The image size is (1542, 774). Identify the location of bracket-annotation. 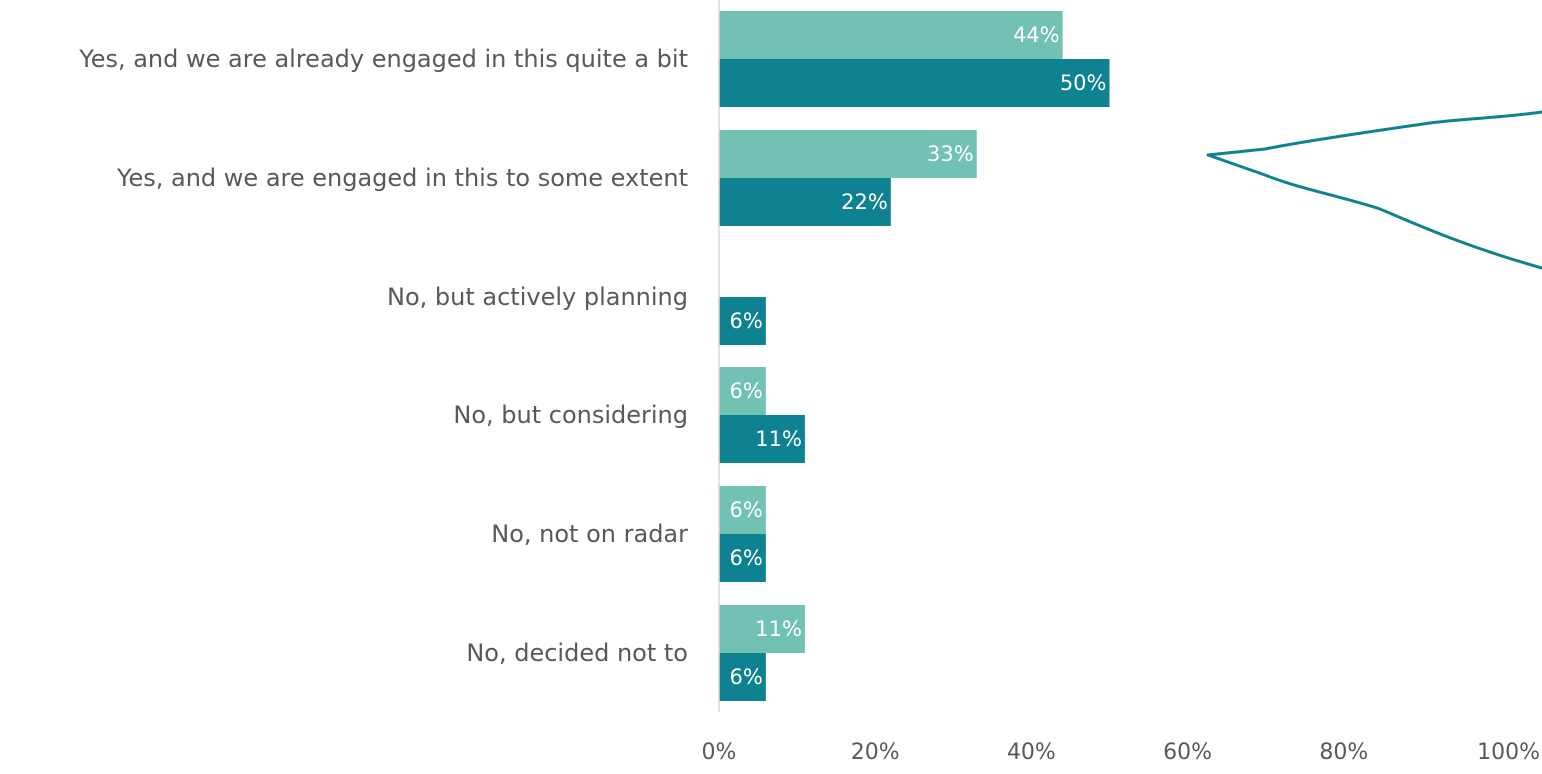
(1374, 190).